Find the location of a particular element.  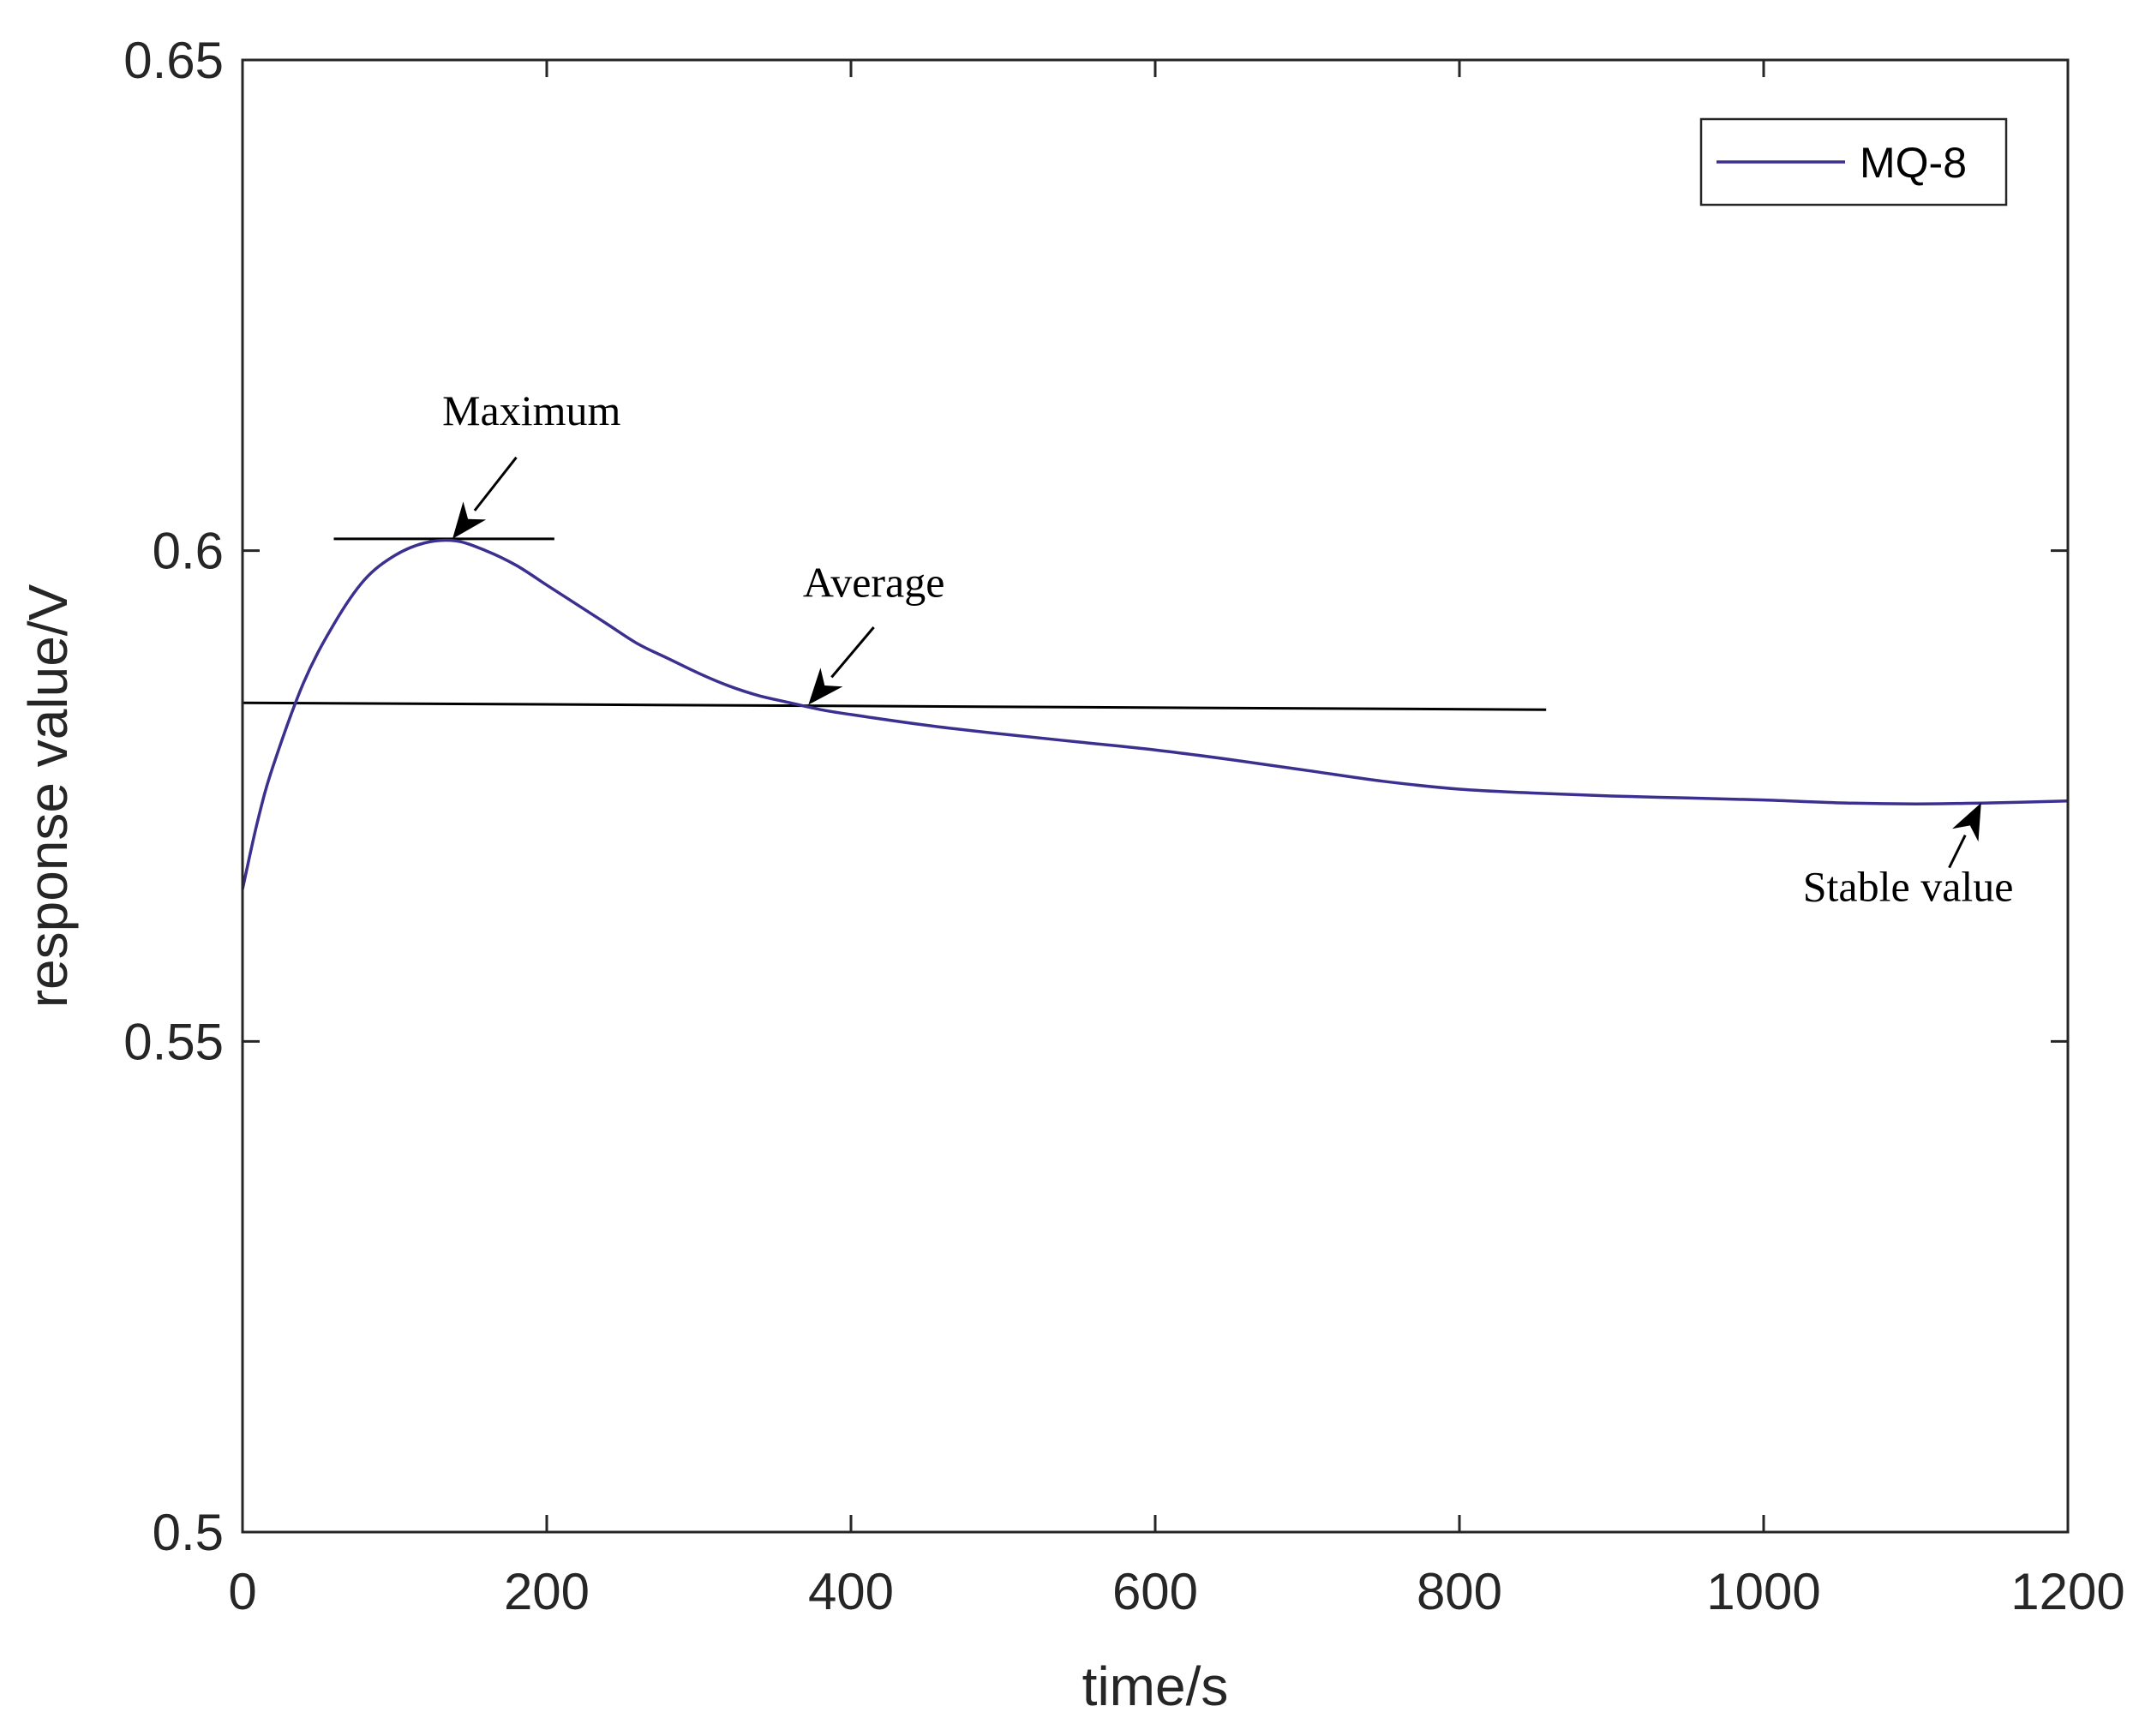

x-tick-label: 0 is located at coordinates (242, 1591).